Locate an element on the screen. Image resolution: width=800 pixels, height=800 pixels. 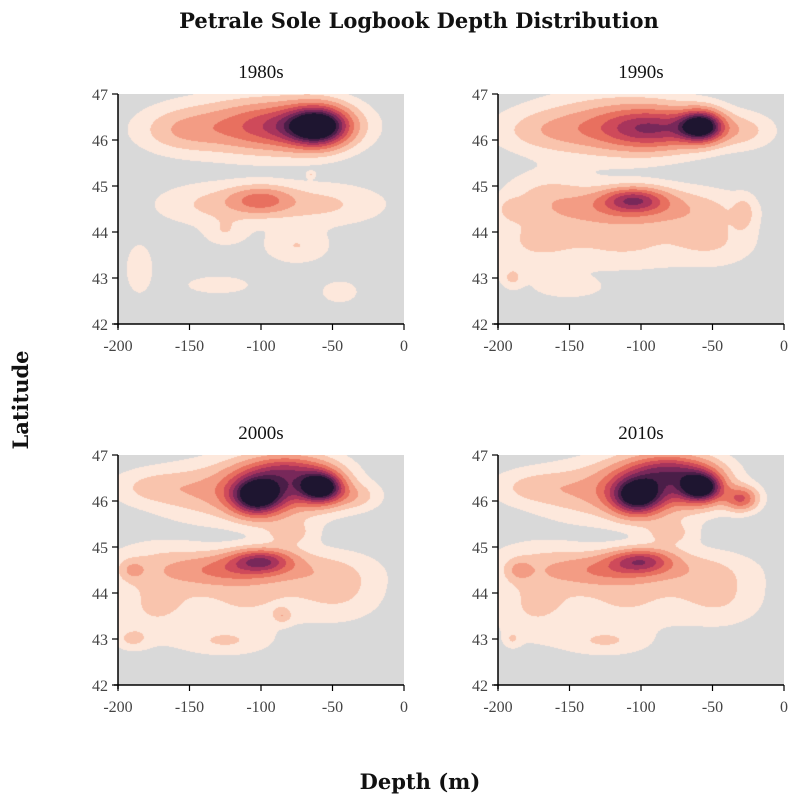
panel-2010s: 2010s -200 -150 -100 -50 0 42 43 44 45 46 47 is located at coordinates (630, 569).